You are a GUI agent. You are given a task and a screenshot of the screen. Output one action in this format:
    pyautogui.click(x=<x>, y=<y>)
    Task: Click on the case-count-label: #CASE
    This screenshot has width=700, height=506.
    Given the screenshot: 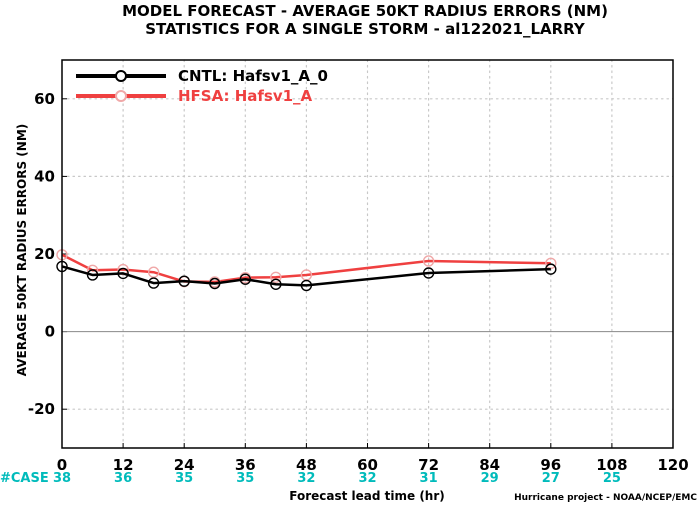 What is the action you would take?
    pyautogui.click(x=24, y=478)
    